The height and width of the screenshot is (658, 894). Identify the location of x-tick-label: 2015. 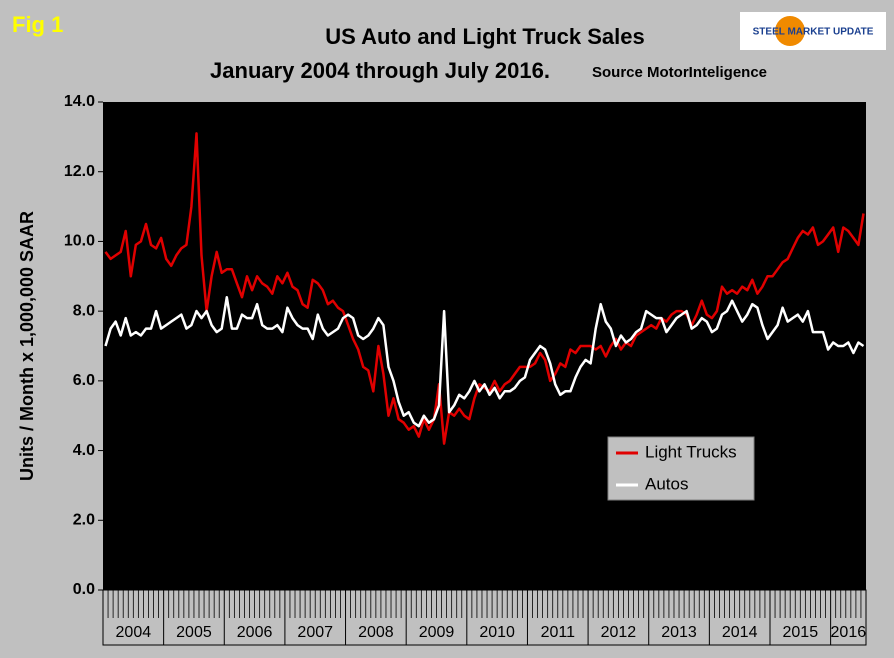
(801, 632).